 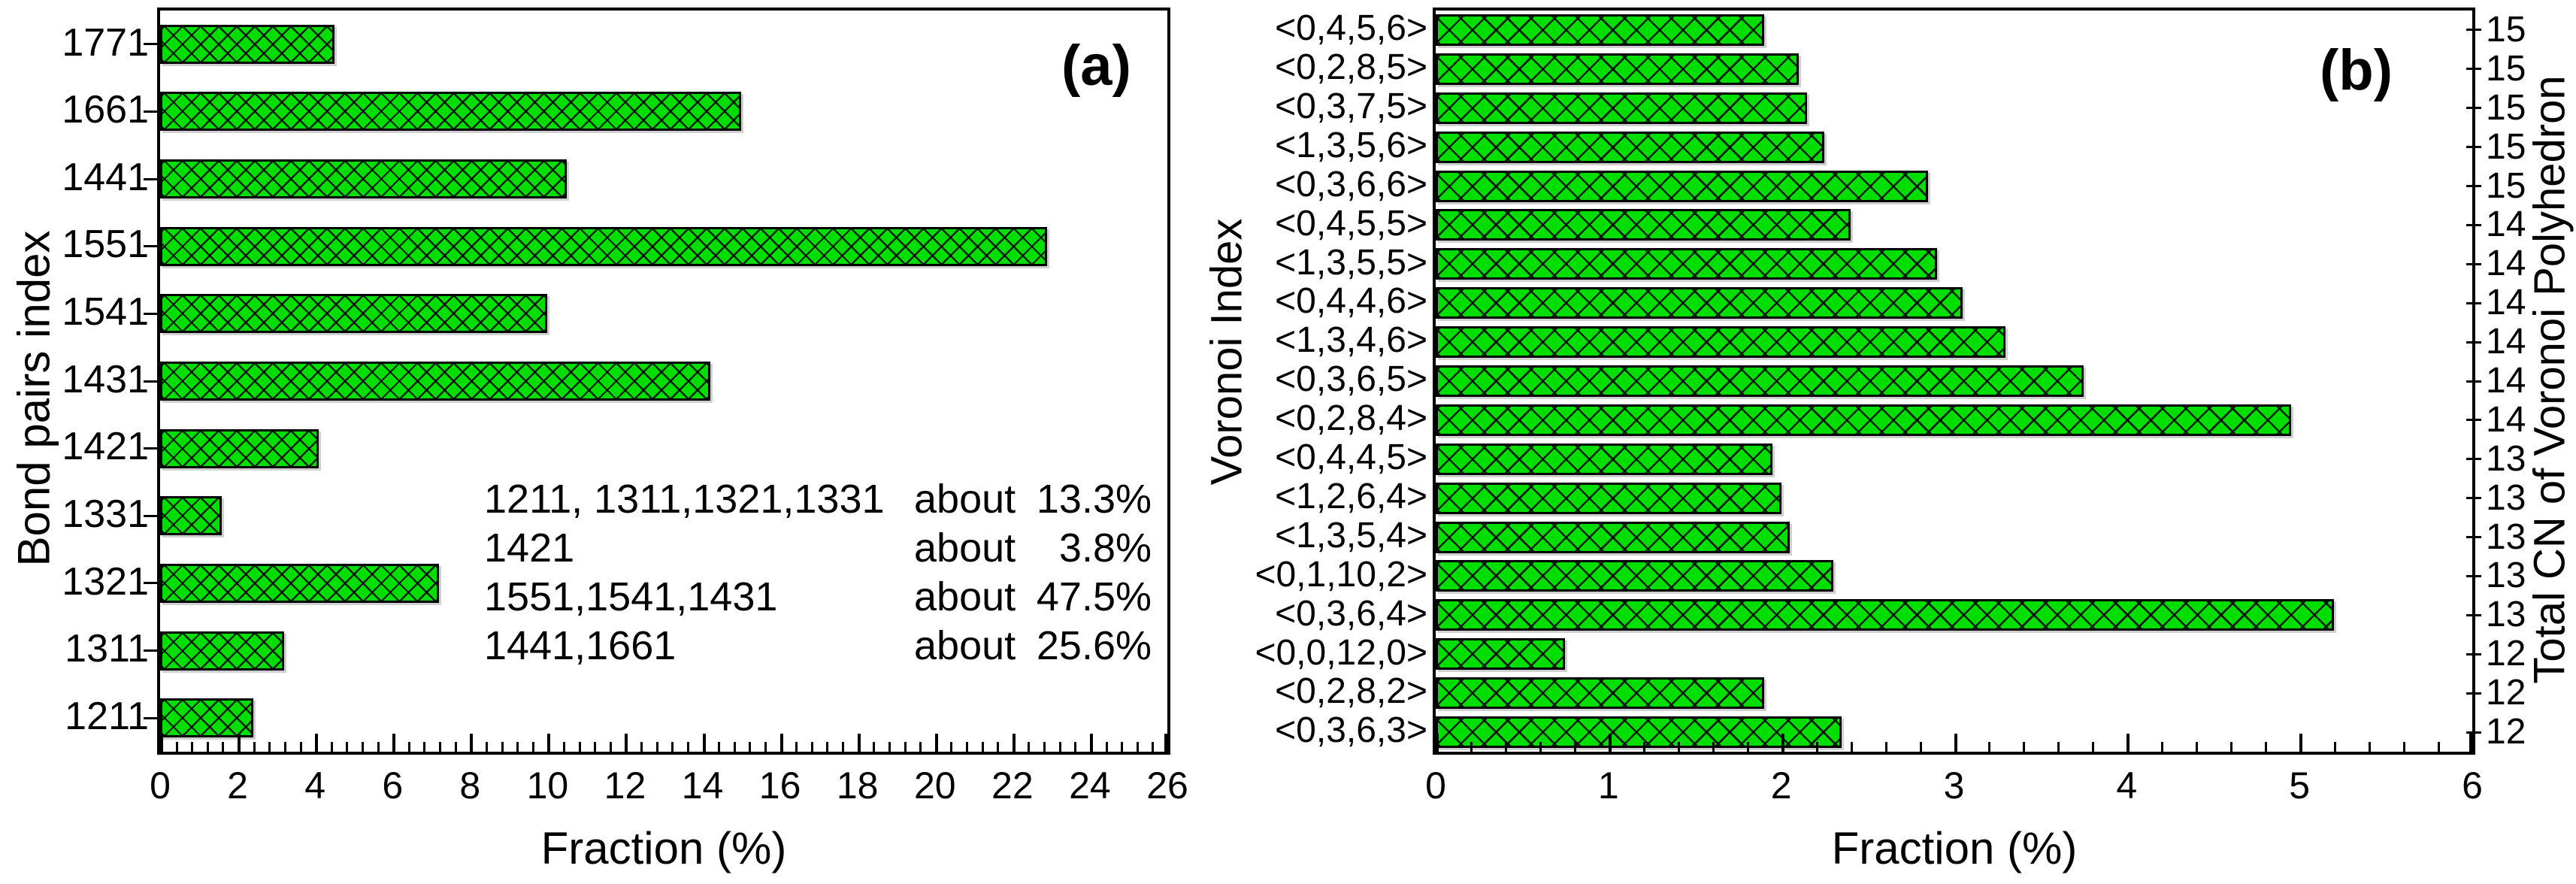 What do you see at coordinates (2300, 785) in the screenshot?
I see `x-tick-label: 5` at bounding box center [2300, 785].